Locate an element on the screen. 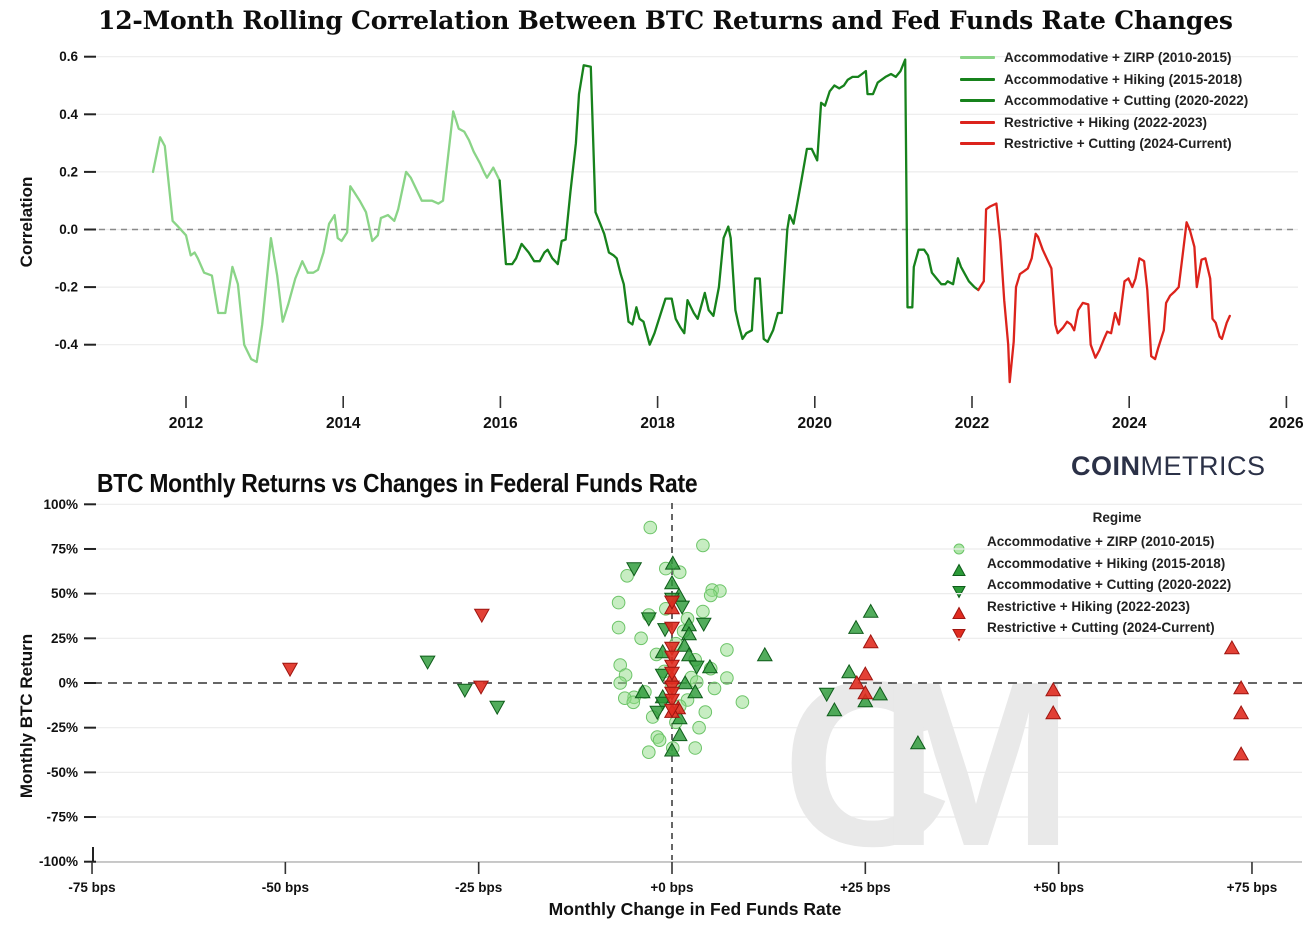  legend-label: Accommodative + Hiking (2015-2018) is located at coordinates (1123, 79).